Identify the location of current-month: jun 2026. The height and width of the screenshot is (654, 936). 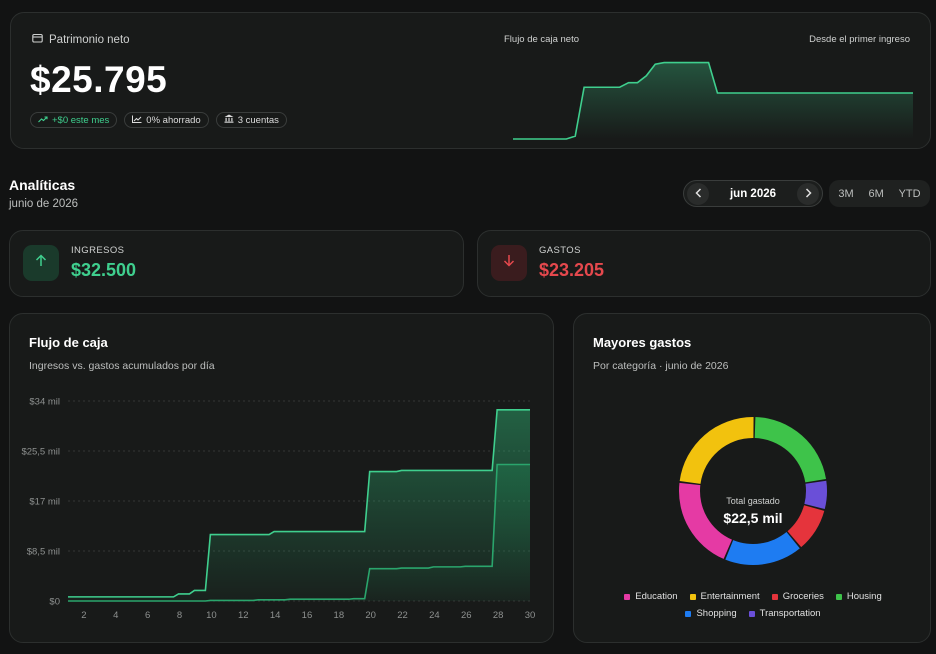
(753, 193).